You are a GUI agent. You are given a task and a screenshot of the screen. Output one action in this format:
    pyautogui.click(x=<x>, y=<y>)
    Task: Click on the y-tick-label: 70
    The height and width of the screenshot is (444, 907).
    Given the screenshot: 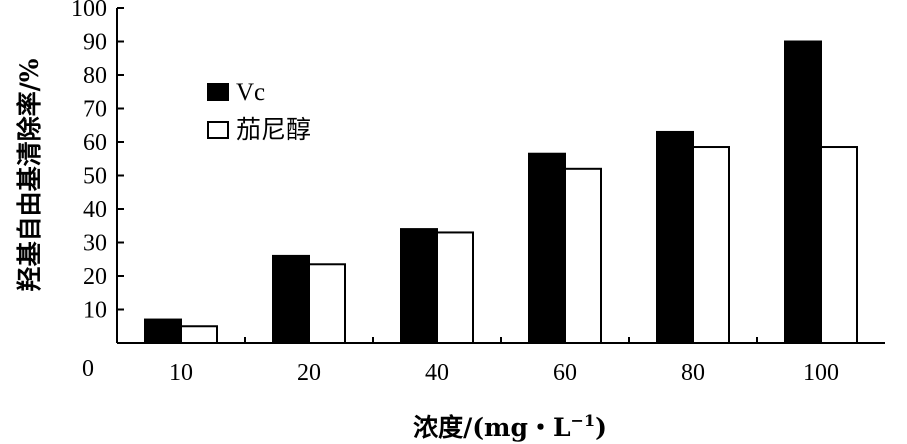 What is the action you would take?
    pyautogui.click(x=95, y=110)
    